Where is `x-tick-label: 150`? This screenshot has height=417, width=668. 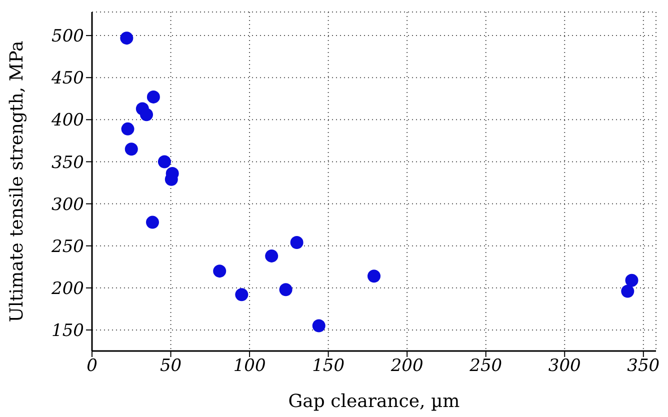 x-tick-label: 150 is located at coordinates (328, 366).